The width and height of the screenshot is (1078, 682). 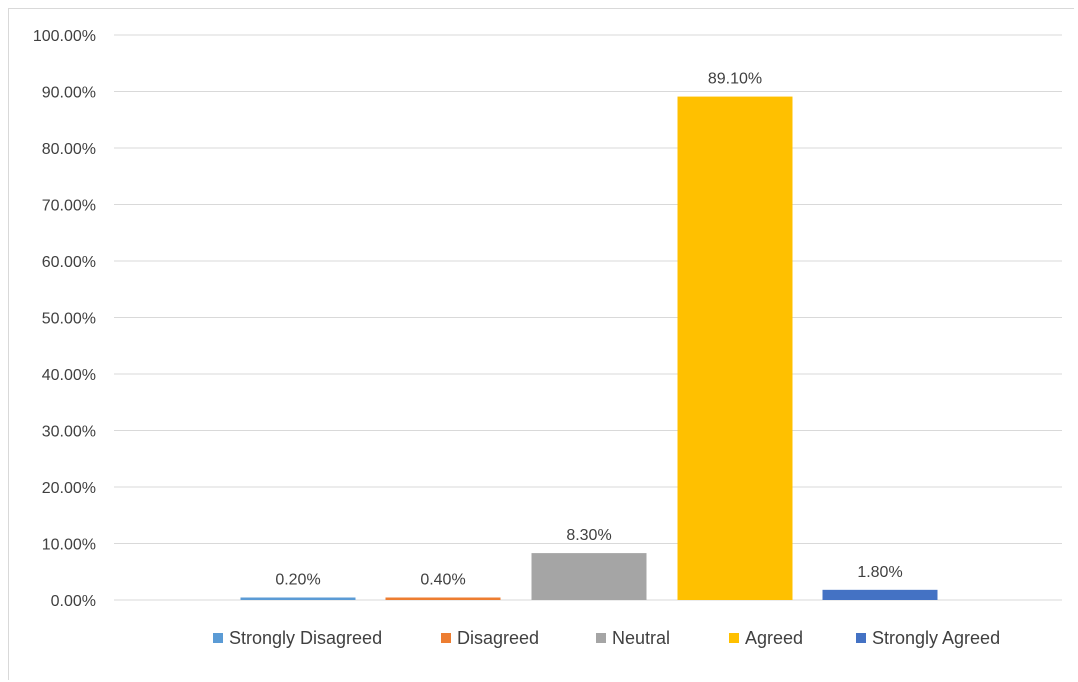 What do you see at coordinates (589, 576) in the screenshot?
I see `bar-neutral` at bounding box center [589, 576].